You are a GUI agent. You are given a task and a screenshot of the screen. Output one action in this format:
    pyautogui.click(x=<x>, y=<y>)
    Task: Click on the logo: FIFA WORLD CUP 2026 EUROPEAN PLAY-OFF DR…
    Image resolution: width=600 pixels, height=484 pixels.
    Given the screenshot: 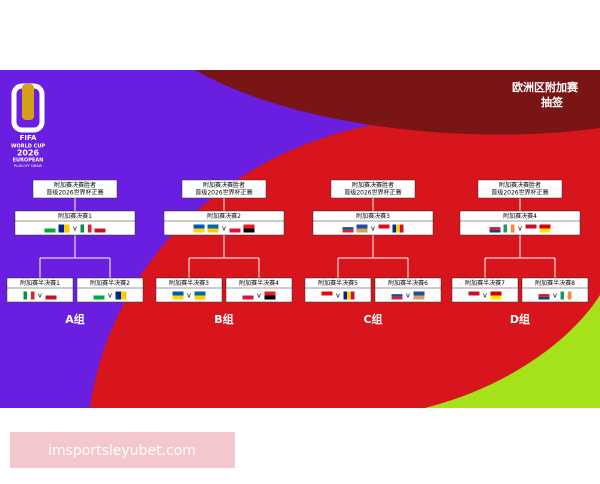 What is the action you would take?
    pyautogui.click(x=28, y=125)
    